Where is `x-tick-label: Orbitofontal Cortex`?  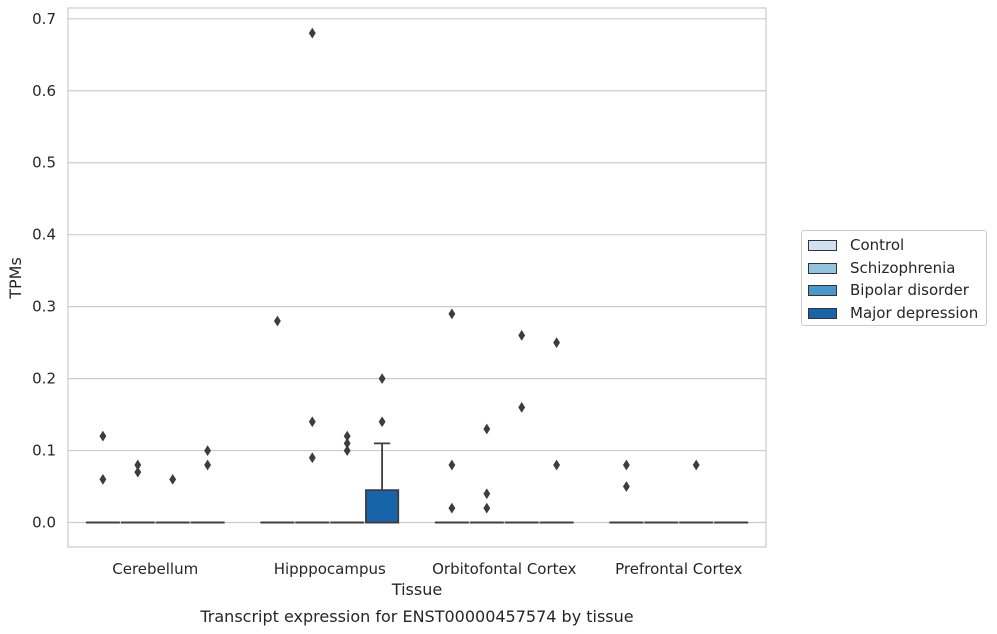
x-tick-label: Orbitofontal Cortex is located at coordinates (504, 569).